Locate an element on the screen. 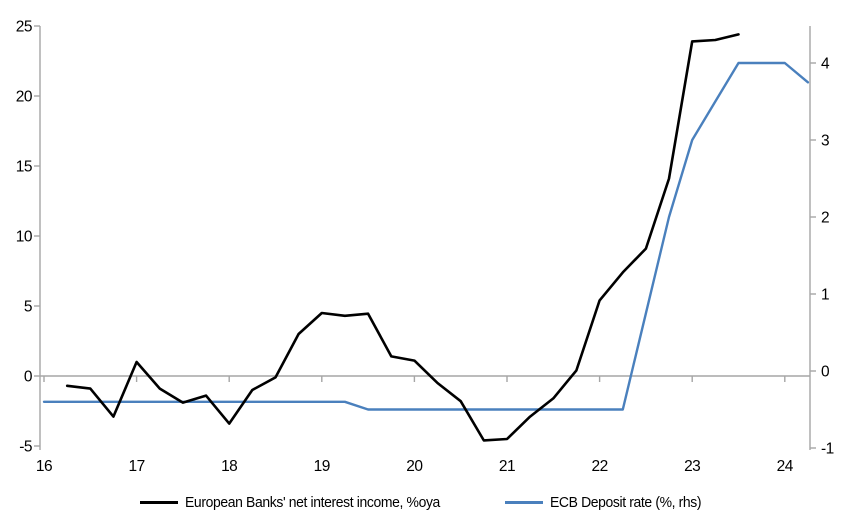 The width and height of the screenshot is (852, 531). left-tick-label: 15 is located at coordinates (24, 167).